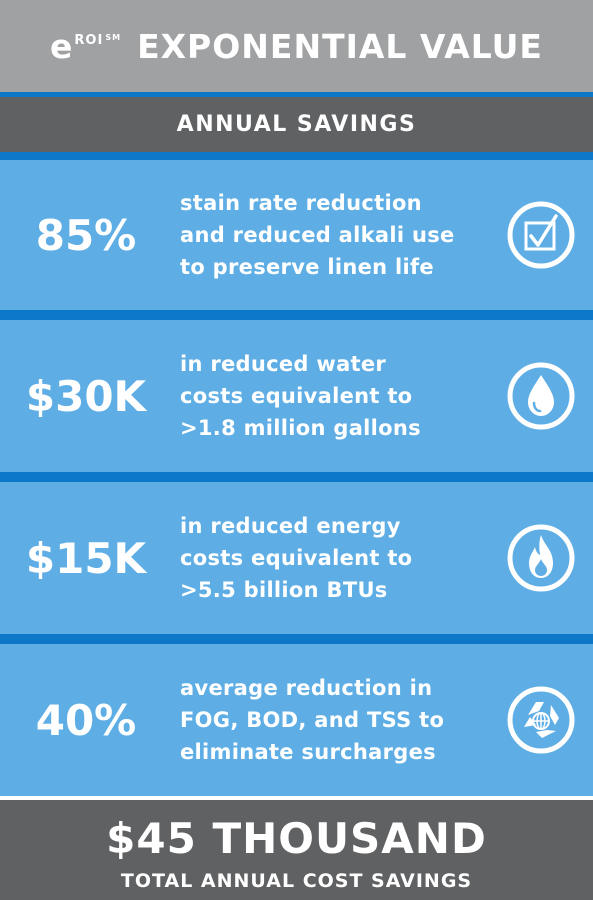 This screenshot has height=900, width=593. I want to click on stat-value: $15K, so click(86, 558).